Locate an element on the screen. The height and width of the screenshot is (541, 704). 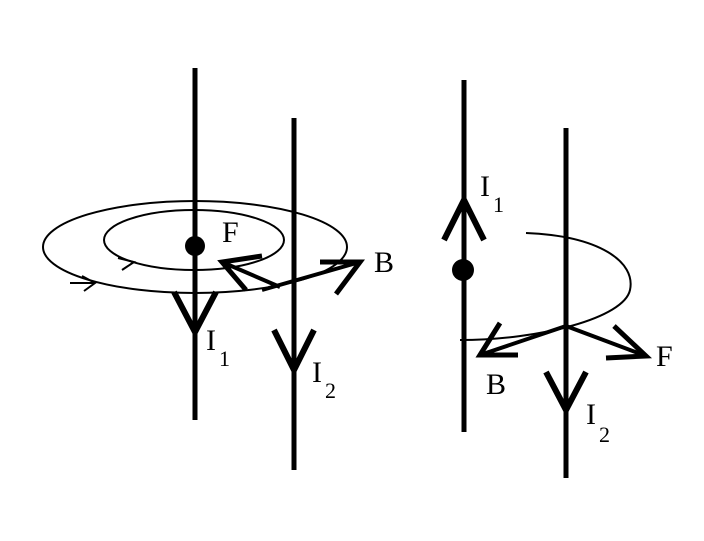
left-wire-1-current-arrow is located at coordinates (195, 314).